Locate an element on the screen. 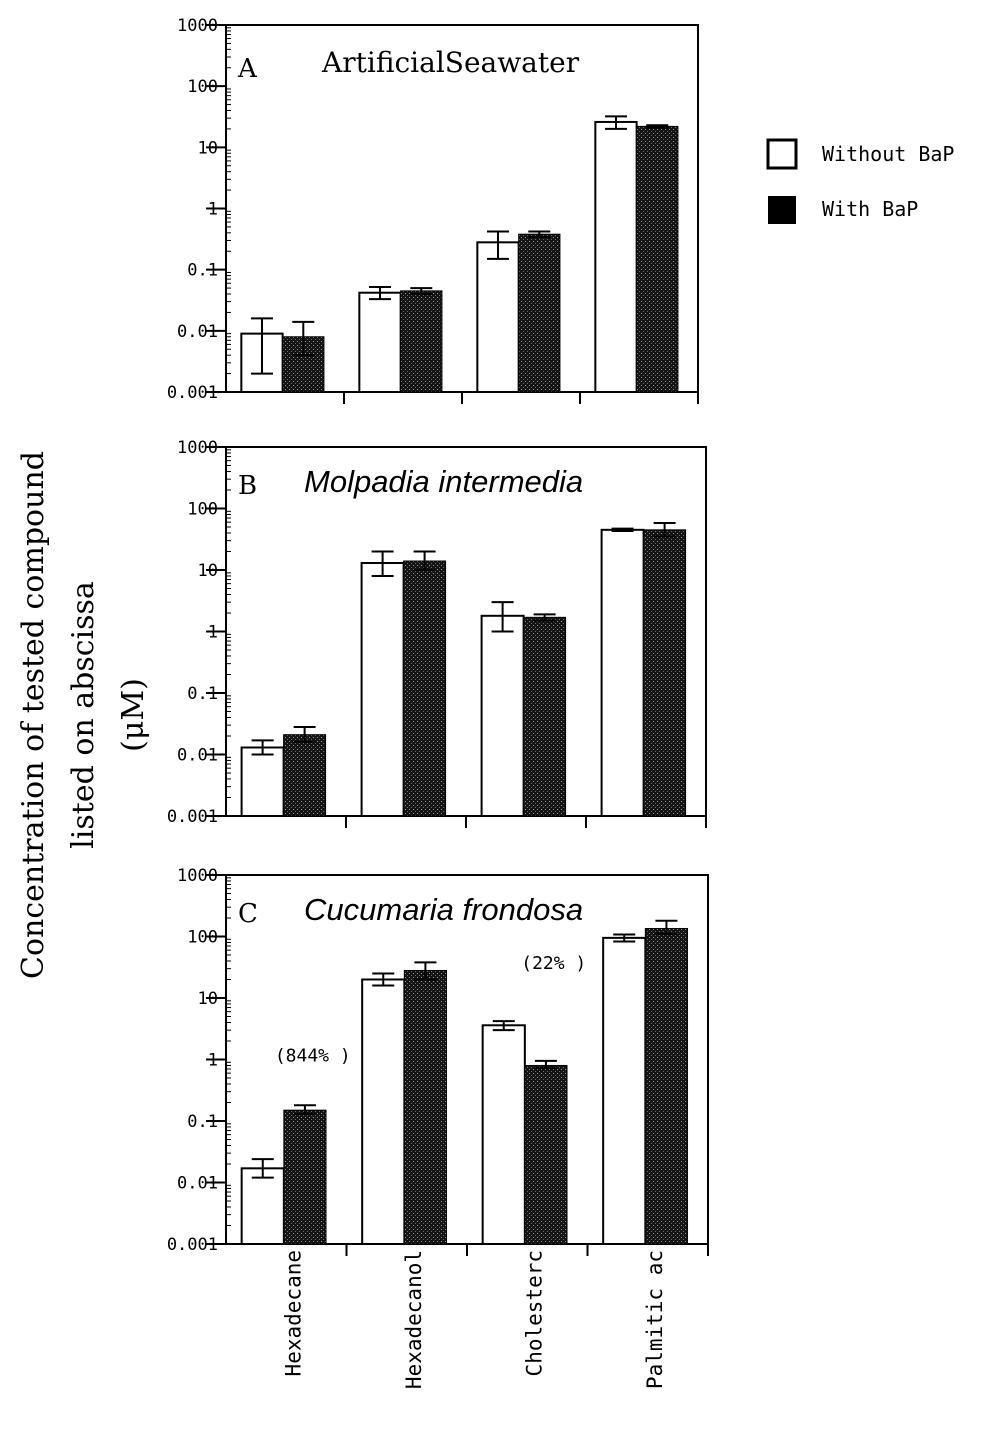  panel-letter: A is located at coordinates (247, 69).